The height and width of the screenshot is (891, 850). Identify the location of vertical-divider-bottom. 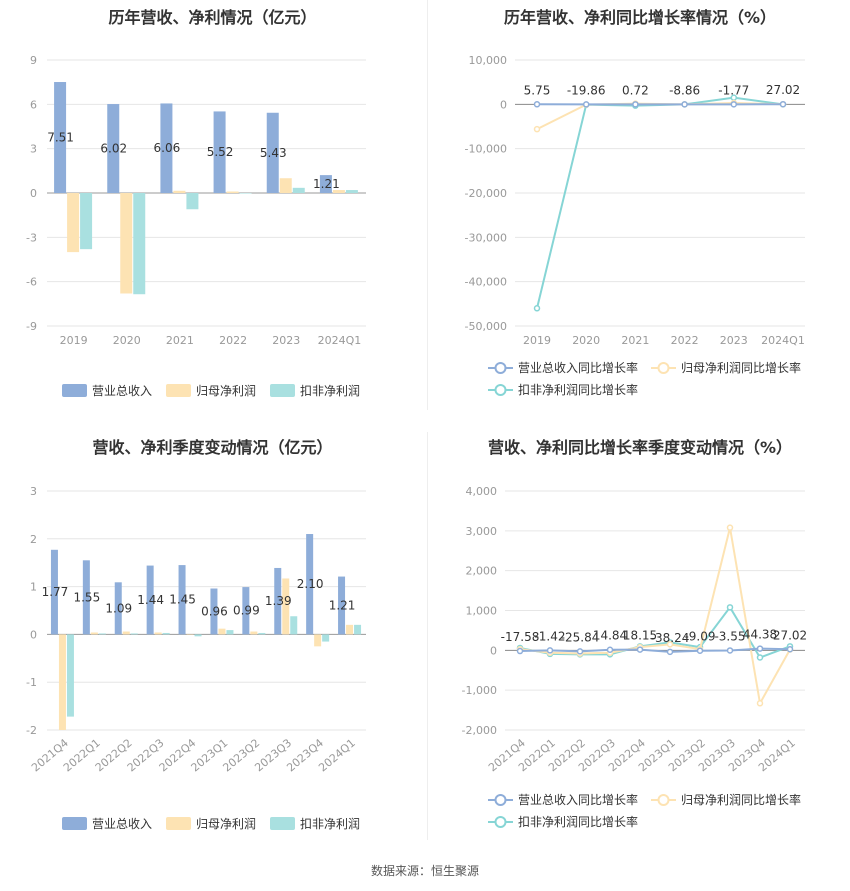
(427, 636).